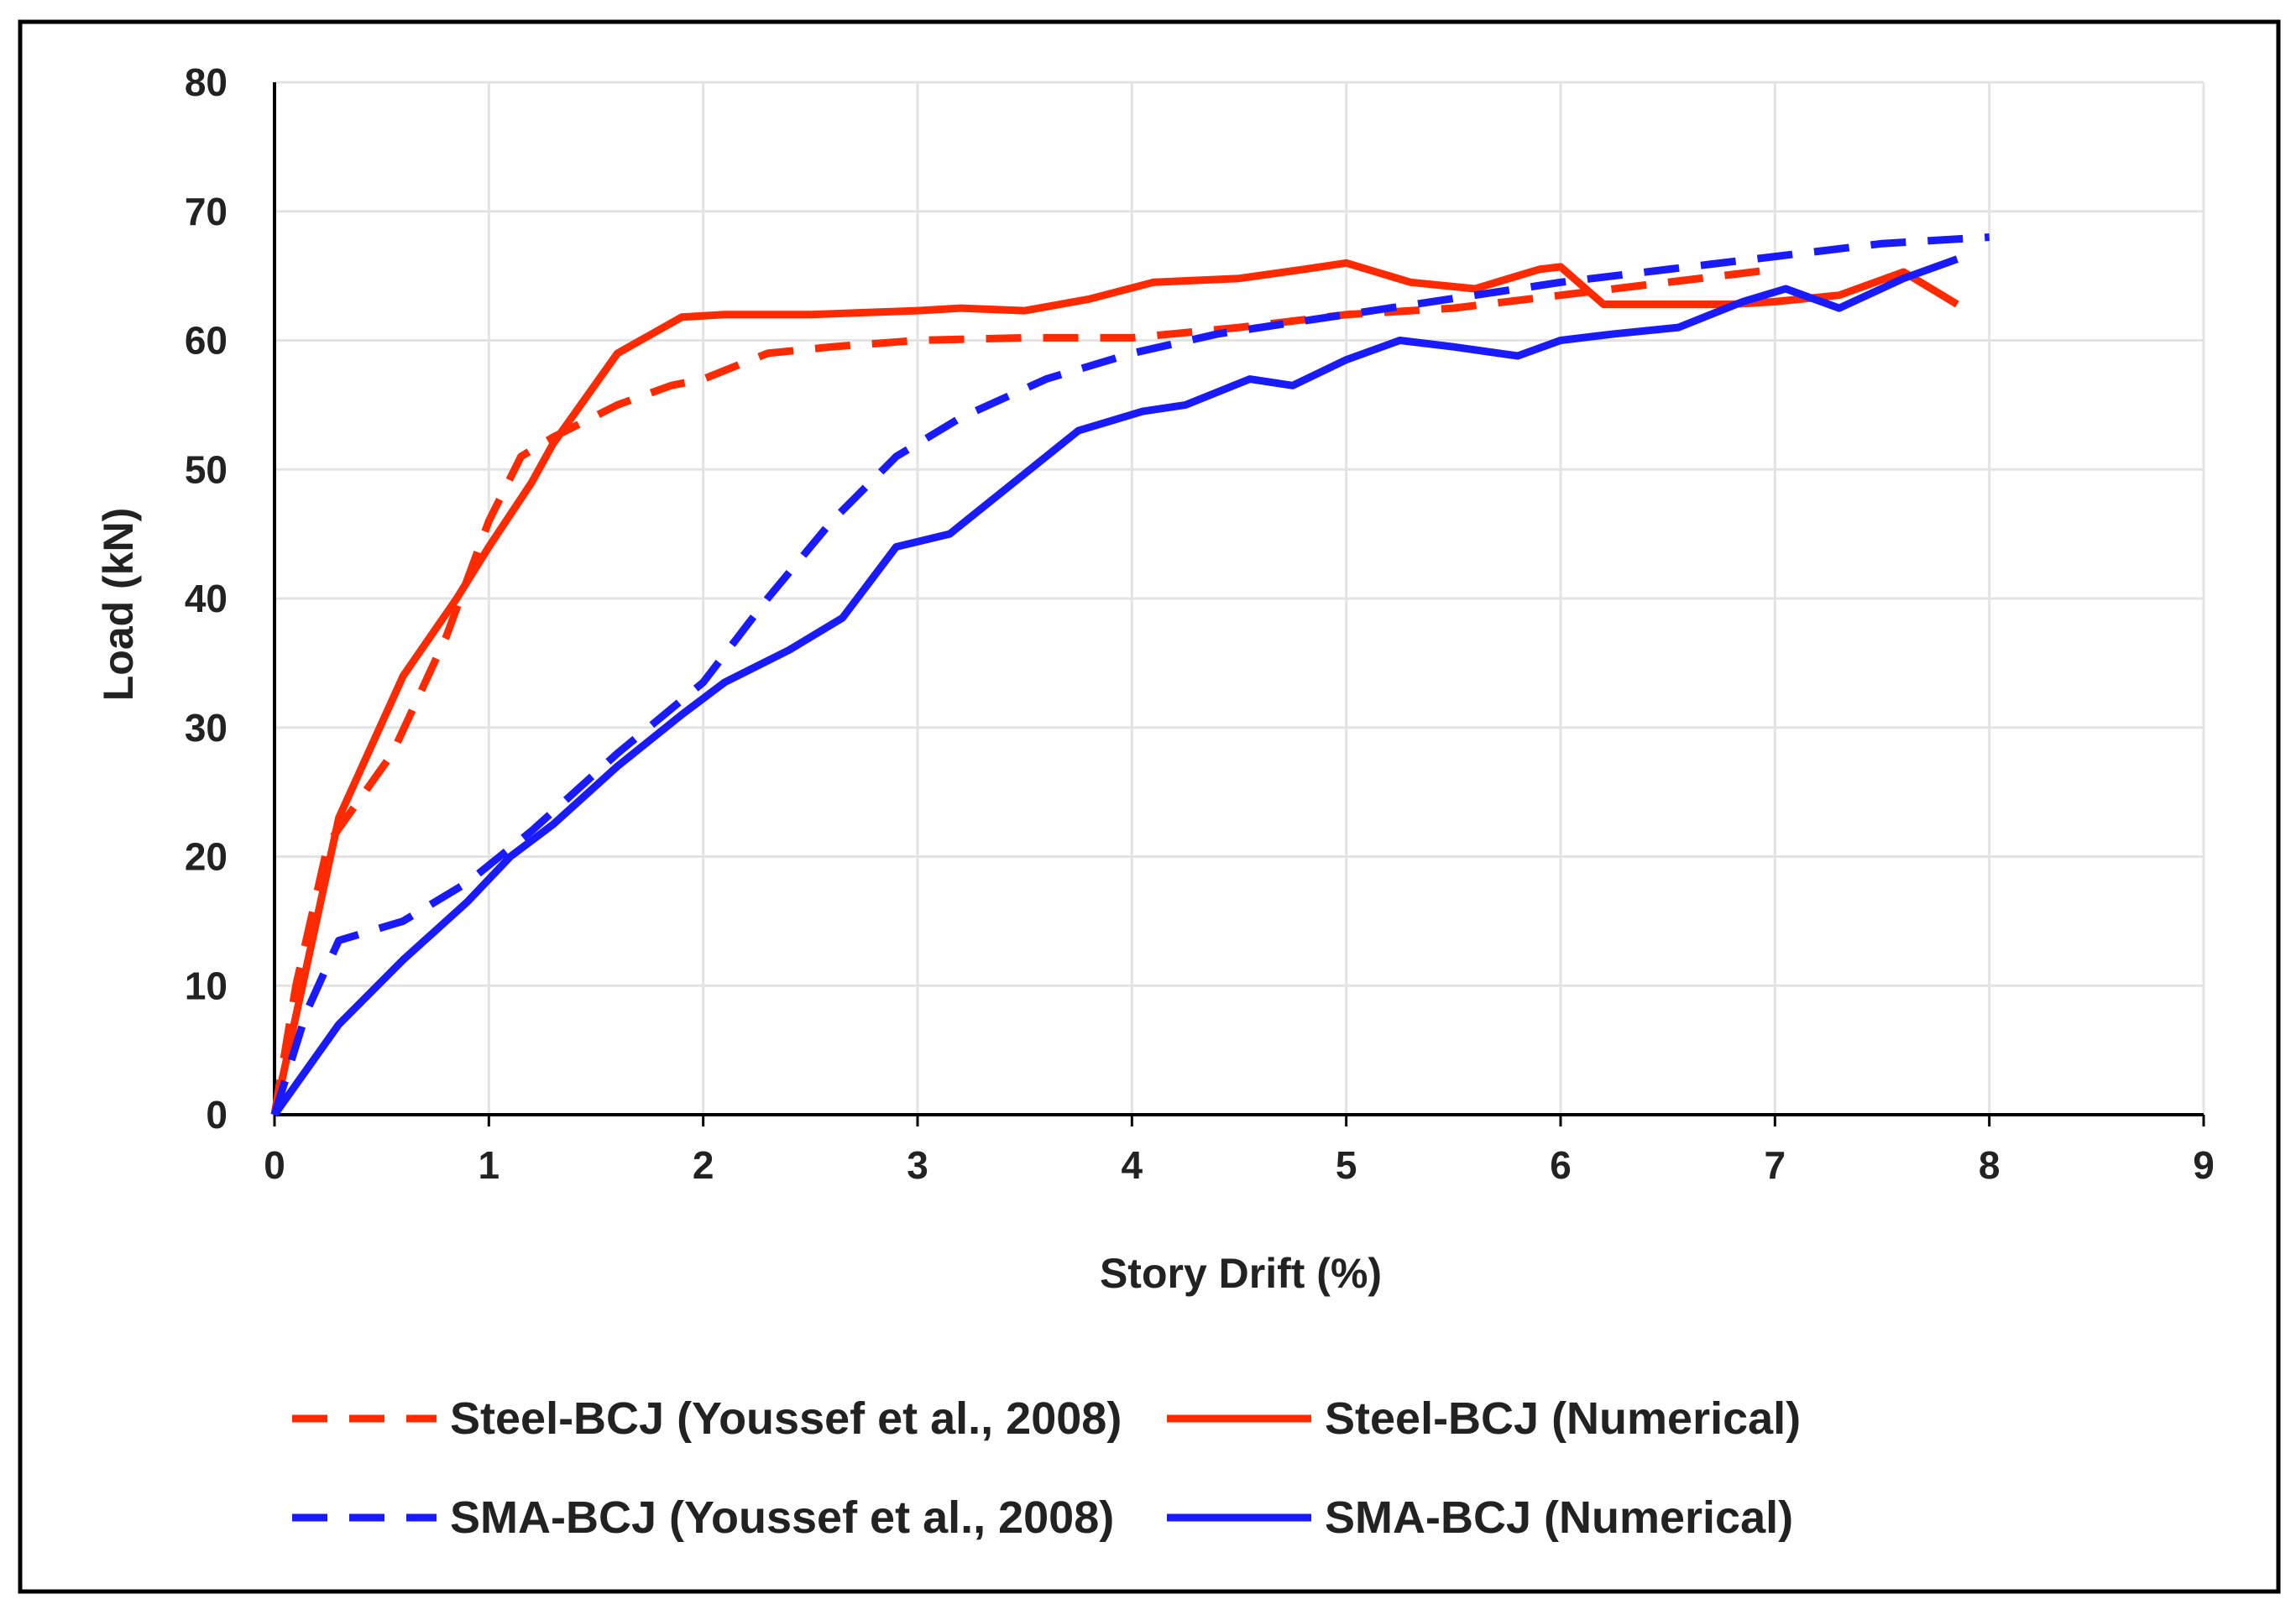 This screenshot has width=2296, height=1615. Describe the element at coordinates (206, 82) in the screenshot. I see `y-tick-label: 80` at that location.